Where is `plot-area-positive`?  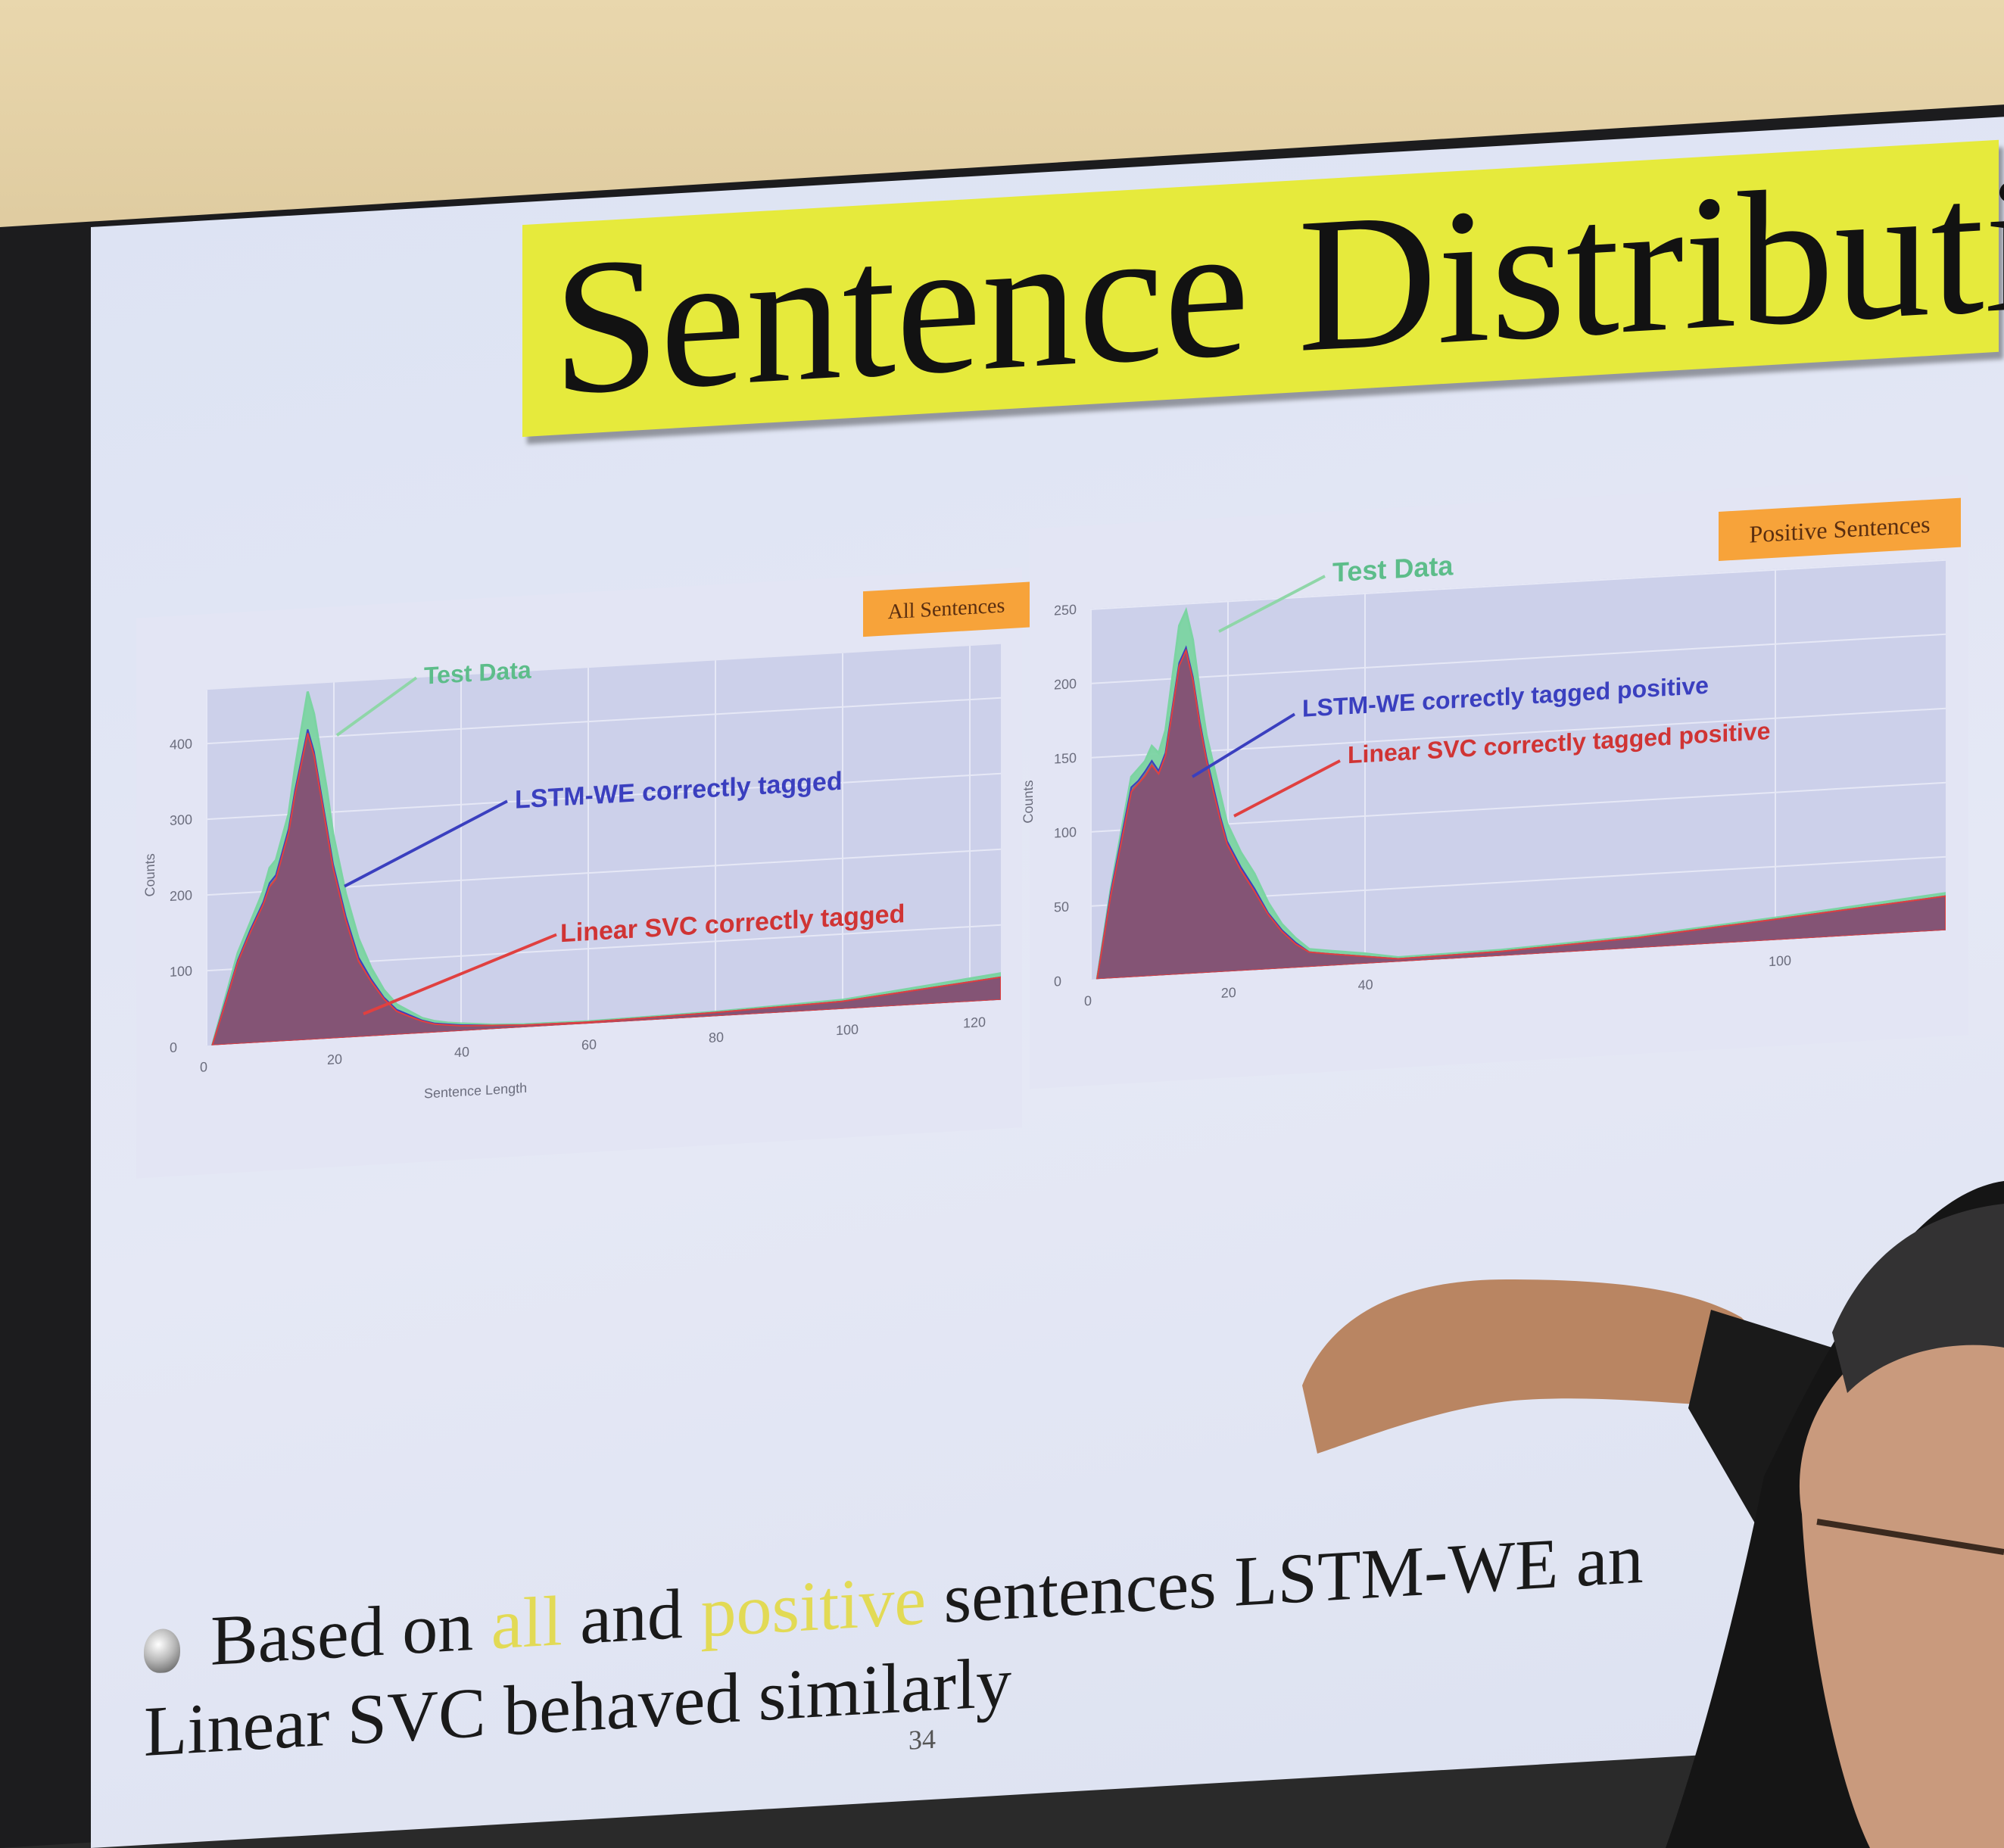
plot-area-positive is located at coordinates (1518, 769).